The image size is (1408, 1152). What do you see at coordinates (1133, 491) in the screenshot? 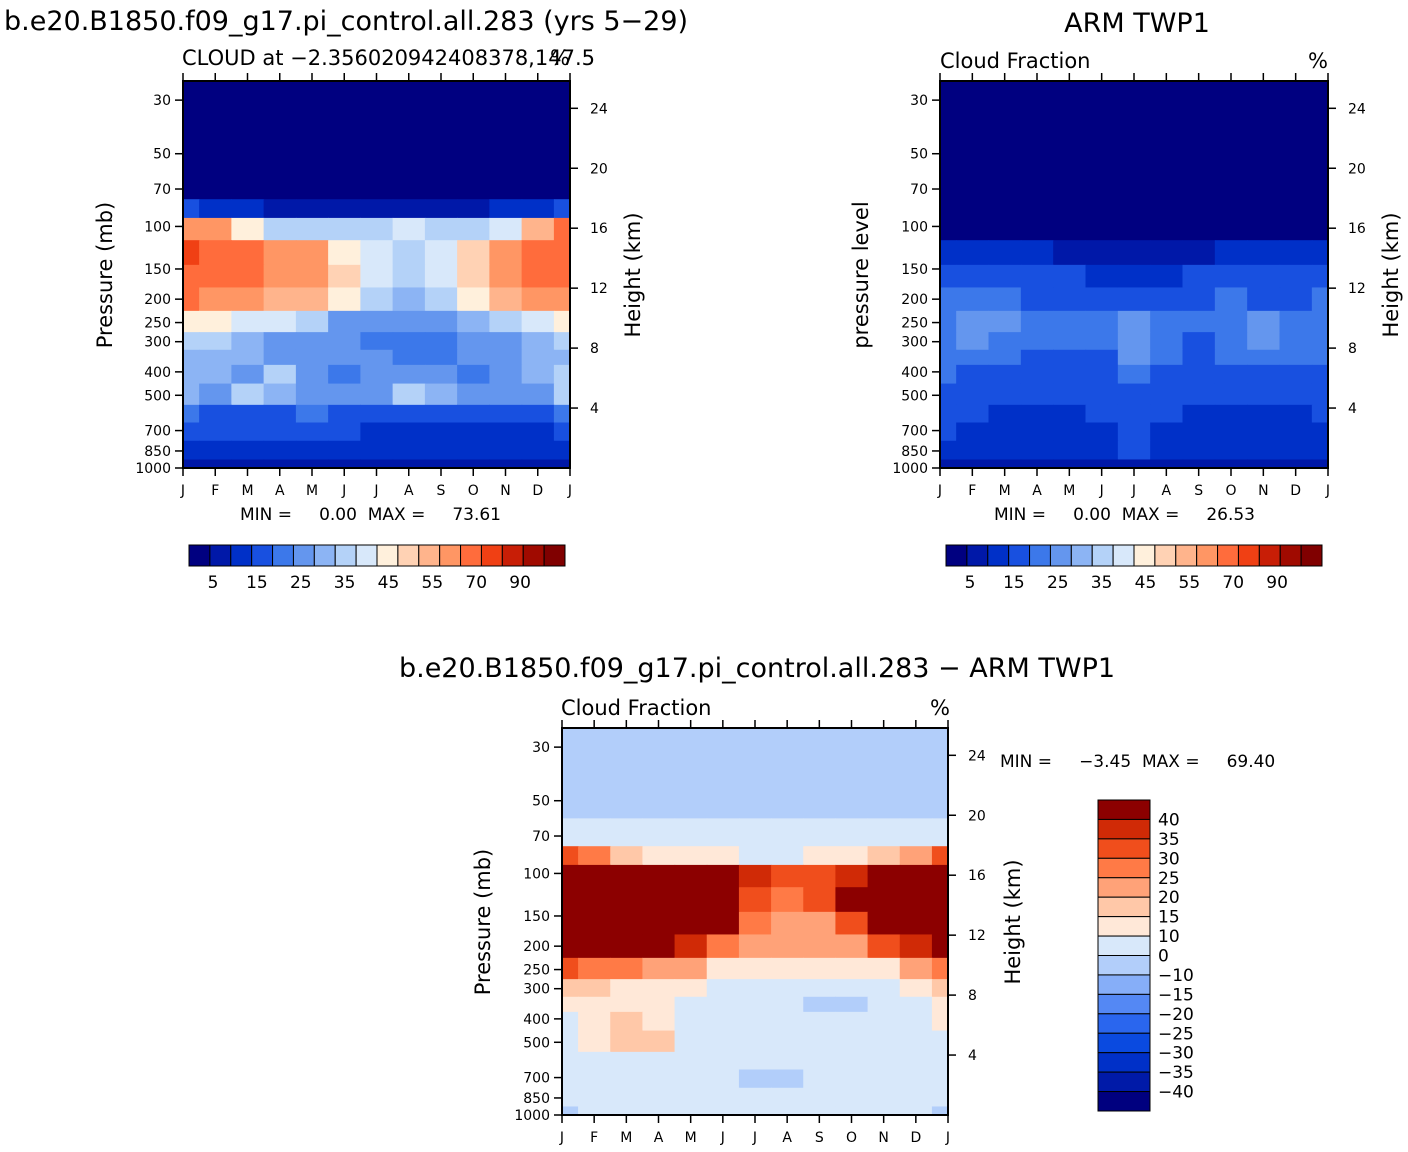
I see `obs-x-tick-label: J` at bounding box center [1133, 491].